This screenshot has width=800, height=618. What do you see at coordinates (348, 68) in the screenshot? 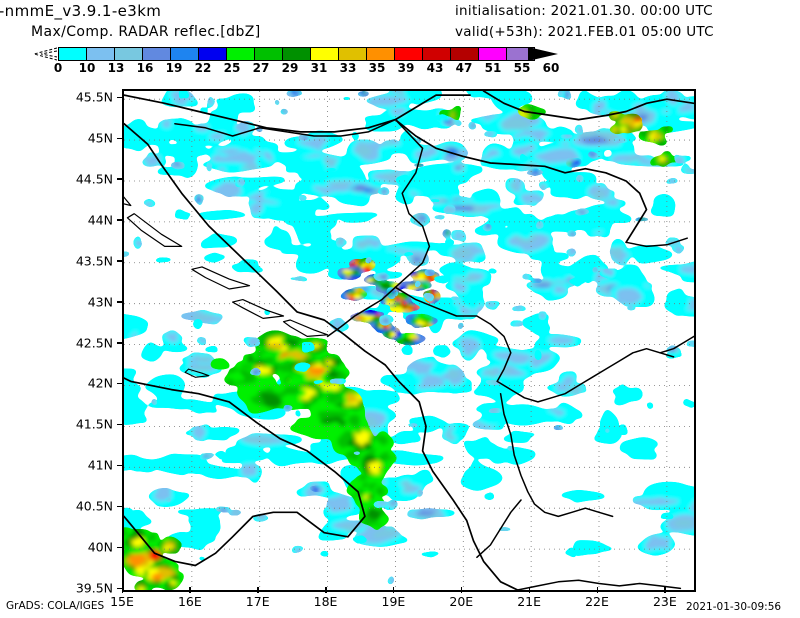
I see `colorbar-tick: 33` at bounding box center [348, 68].